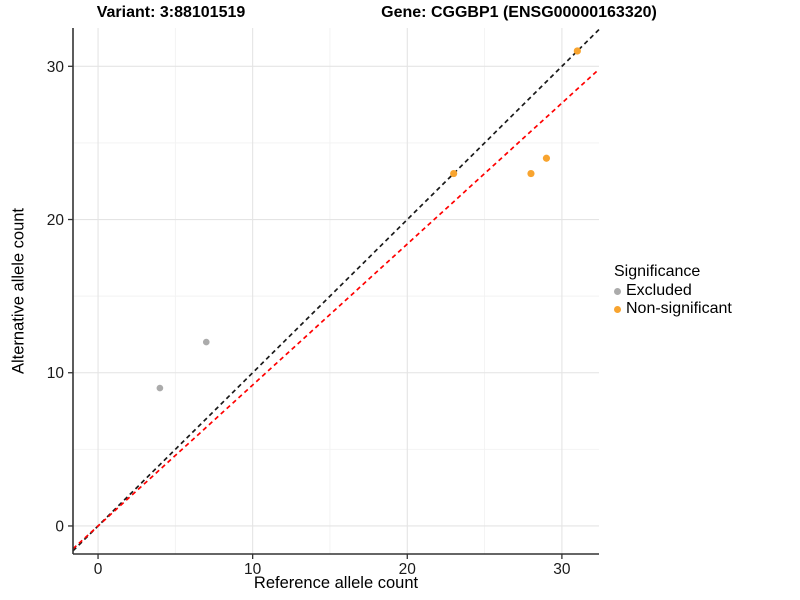 The height and width of the screenshot is (600, 800). Describe the element at coordinates (253, 569) in the screenshot. I see `x-tick-label: 10` at that location.